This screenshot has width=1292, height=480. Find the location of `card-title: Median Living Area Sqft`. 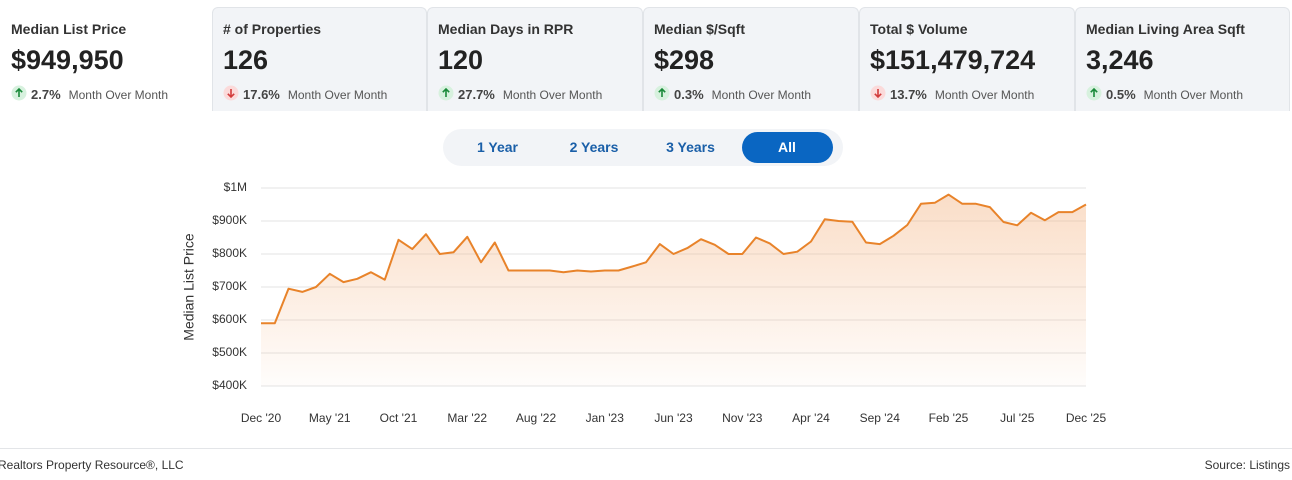

card-title: Median Living Area Sqft is located at coordinates (1165, 29).